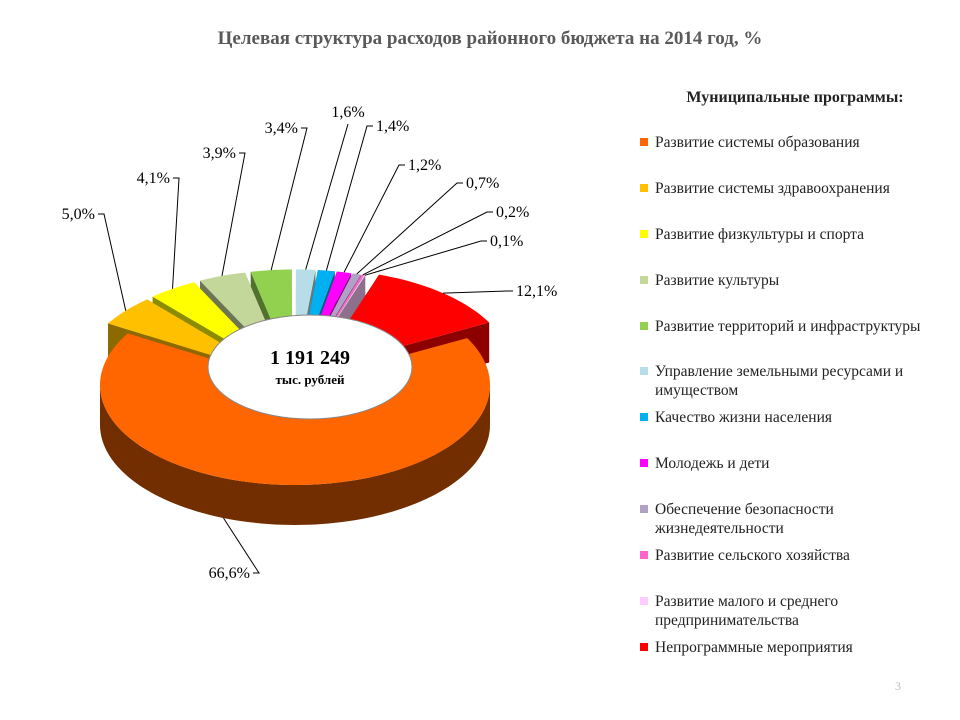 The image size is (960, 720). What do you see at coordinates (757, 142) in the screenshot?
I see `legend-label: Развитие системы образования` at bounding box center [757, 142].